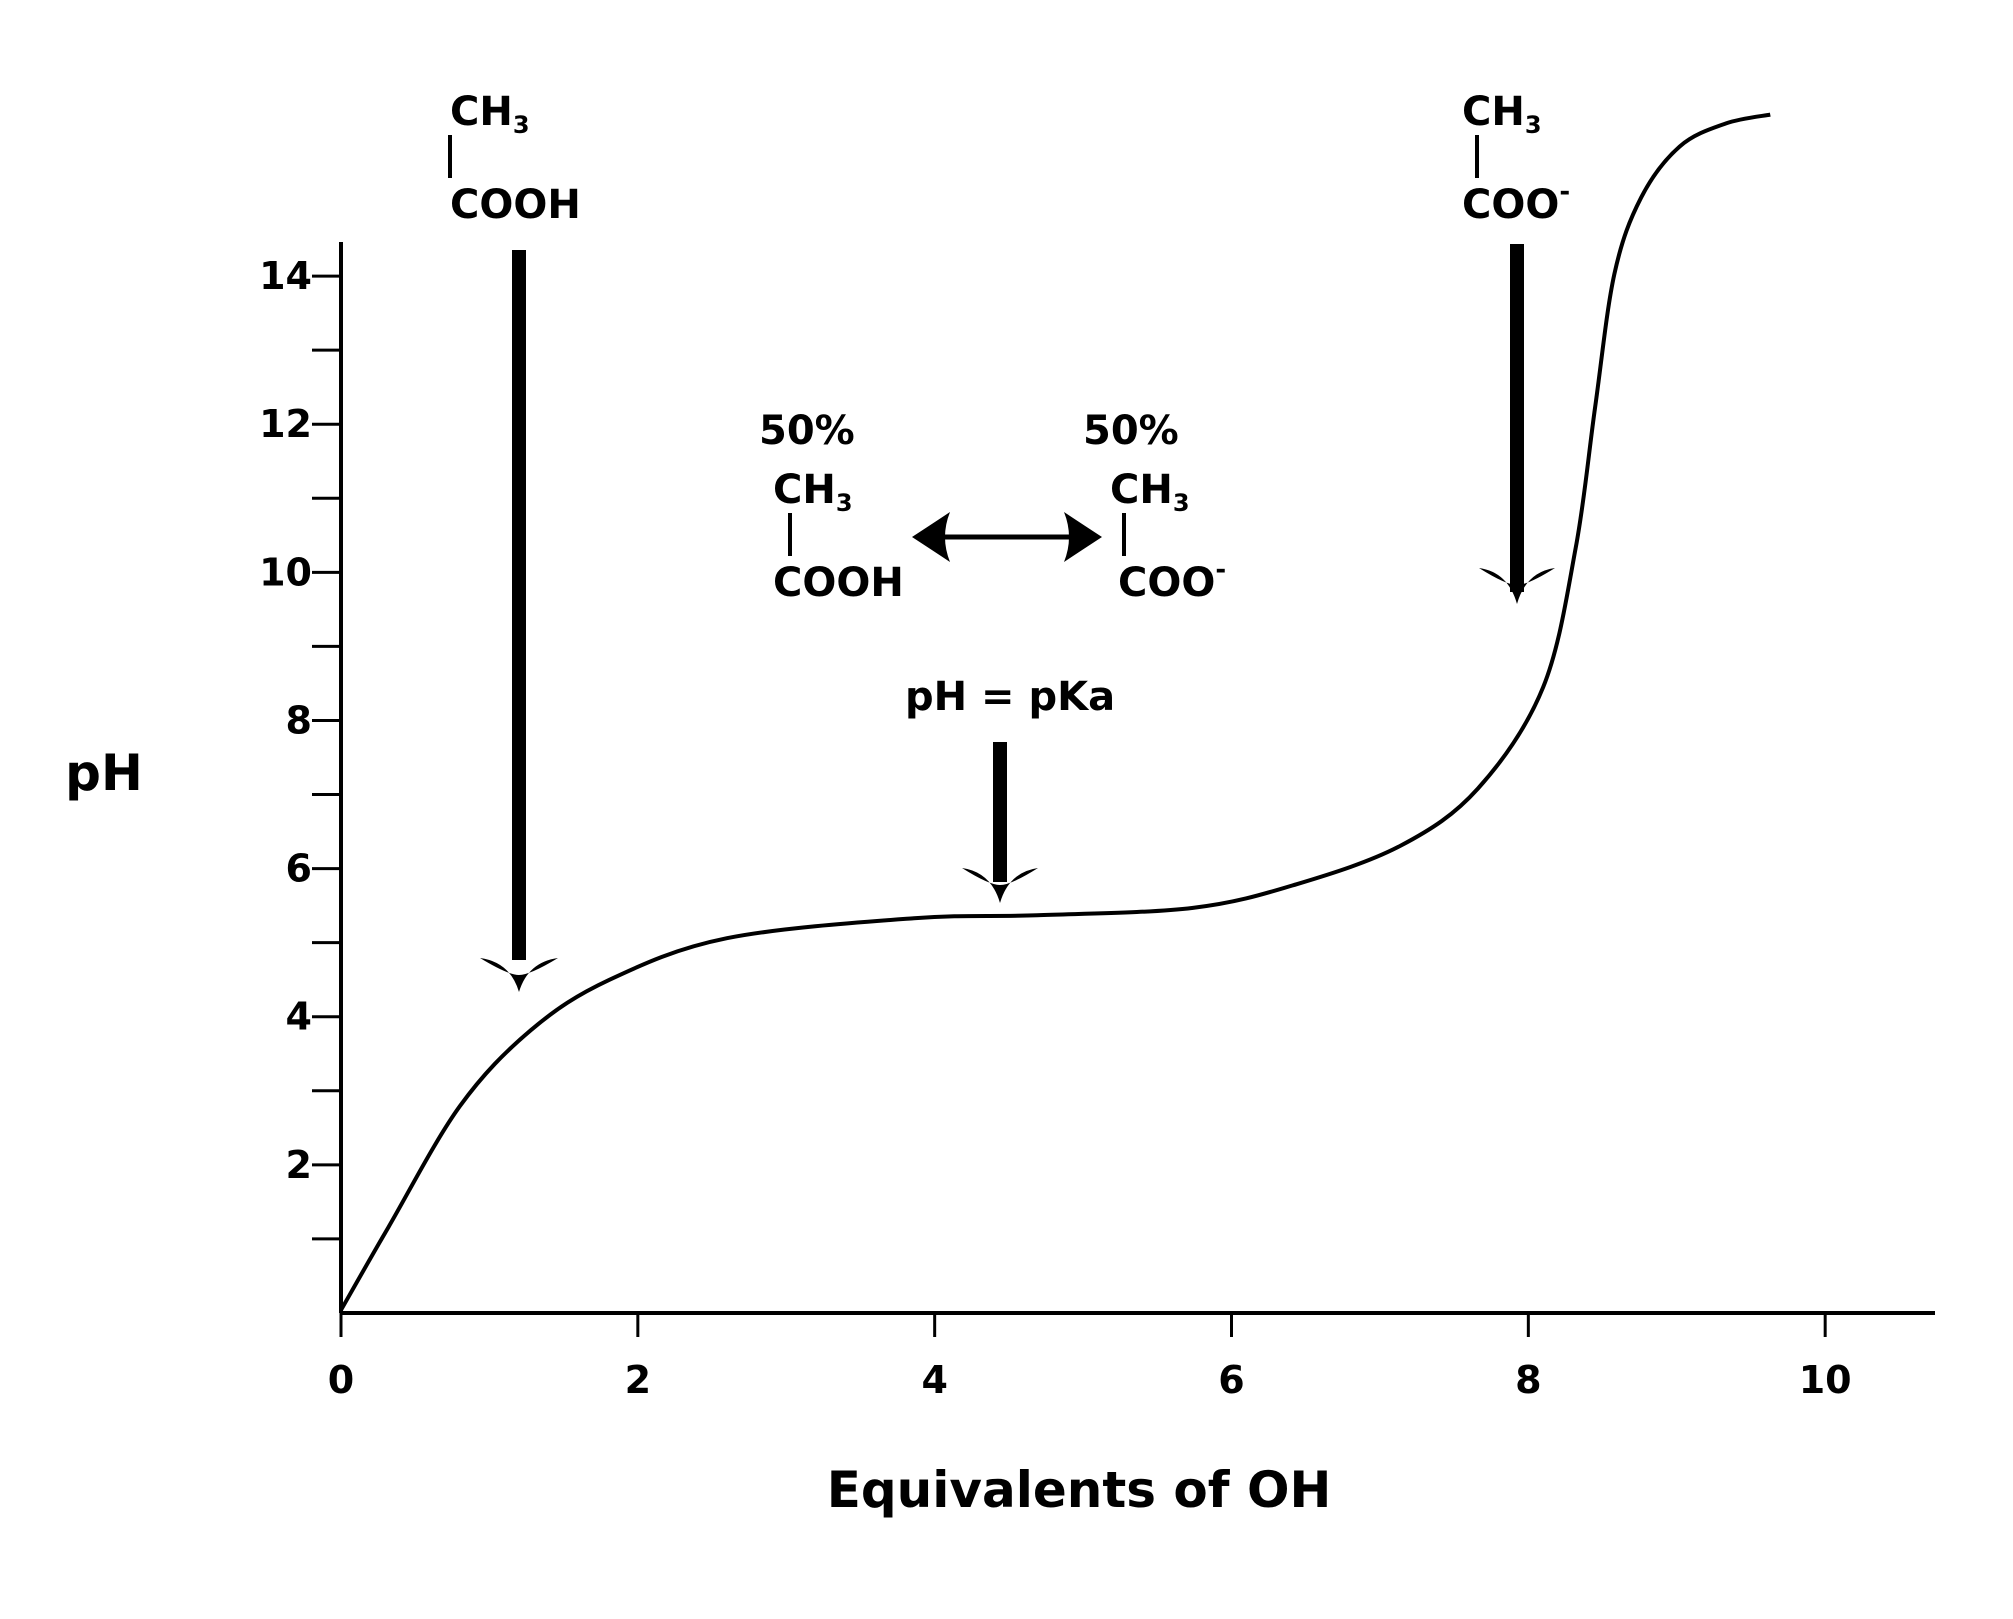  Describe the element at coordinates (299, 1017) in the screenshot. I see `y-tick-label: 4` at that location.